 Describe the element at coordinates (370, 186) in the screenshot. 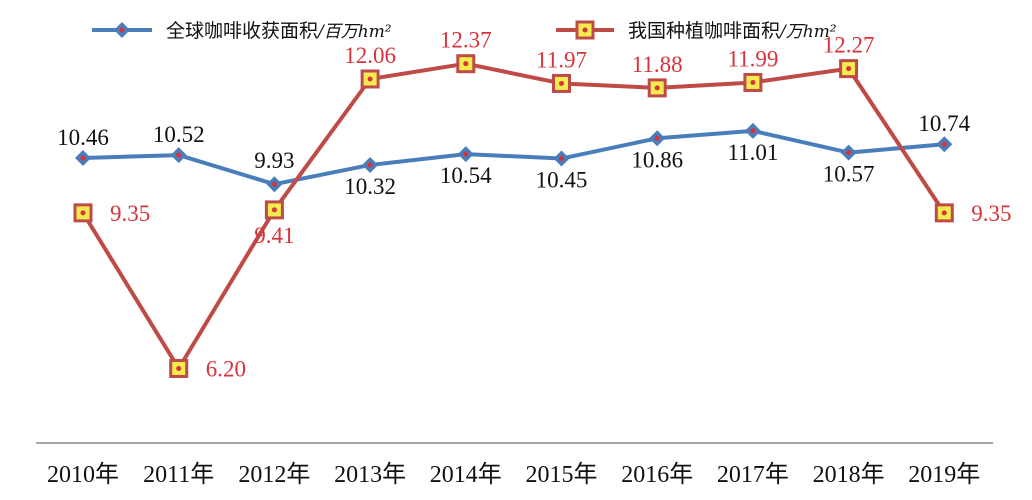

I see `global-data-label: 10.32` at that location.